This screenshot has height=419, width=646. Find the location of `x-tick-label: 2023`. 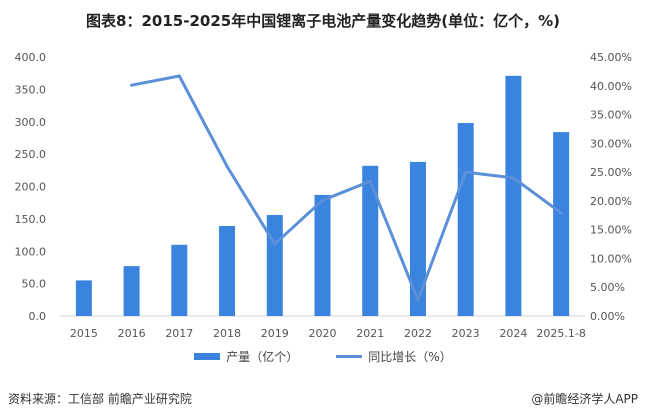

x-tick-label: 2023 is located at coordinates (466, 333).